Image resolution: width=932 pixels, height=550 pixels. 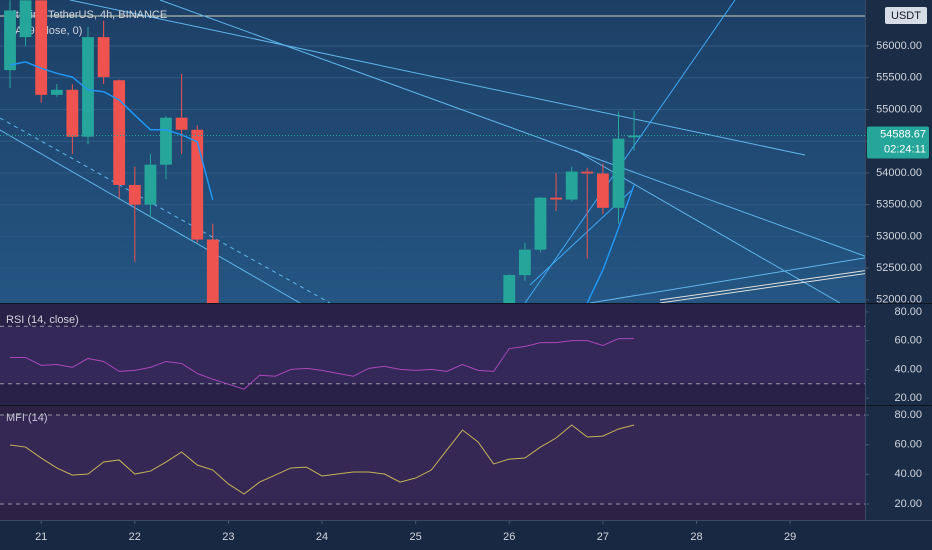 I want to click on y-tick-label: 55000.00, so click(x=899, y=109).